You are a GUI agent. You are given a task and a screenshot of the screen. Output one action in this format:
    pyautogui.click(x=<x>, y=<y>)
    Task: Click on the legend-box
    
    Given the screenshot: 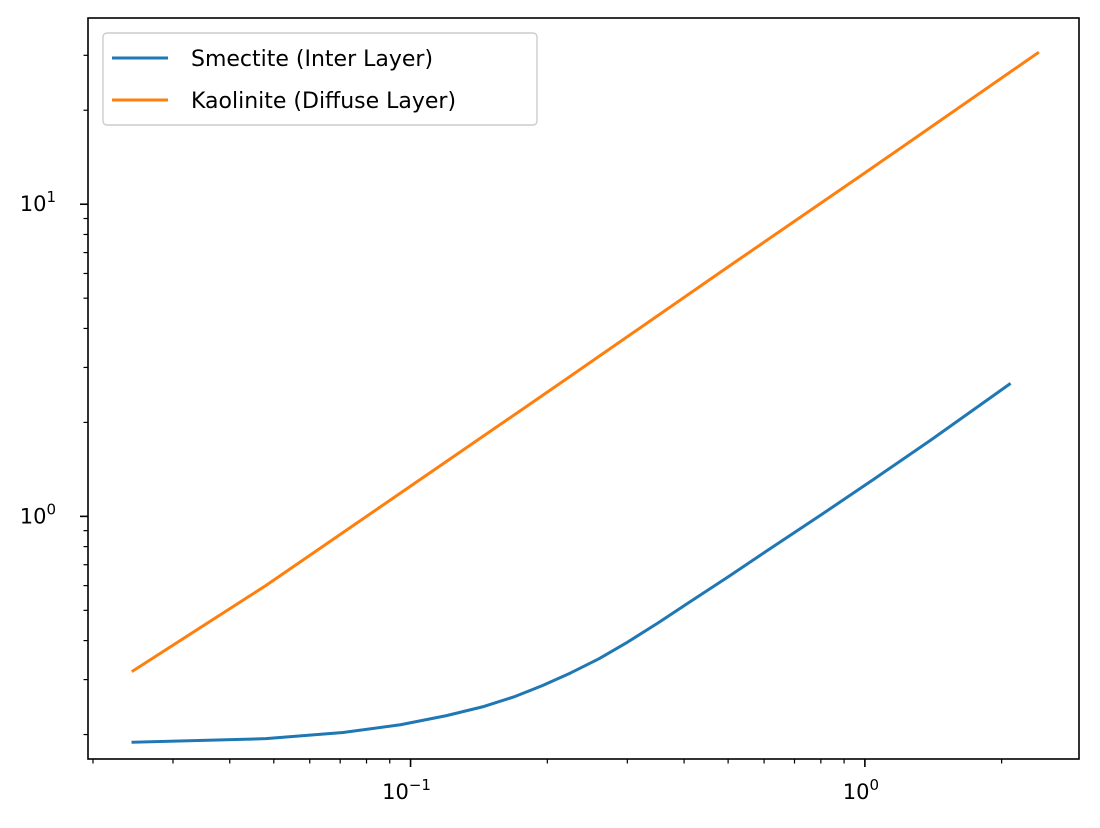 What is the action you would take?
    pyautogui.click(x=320, y=79)
    